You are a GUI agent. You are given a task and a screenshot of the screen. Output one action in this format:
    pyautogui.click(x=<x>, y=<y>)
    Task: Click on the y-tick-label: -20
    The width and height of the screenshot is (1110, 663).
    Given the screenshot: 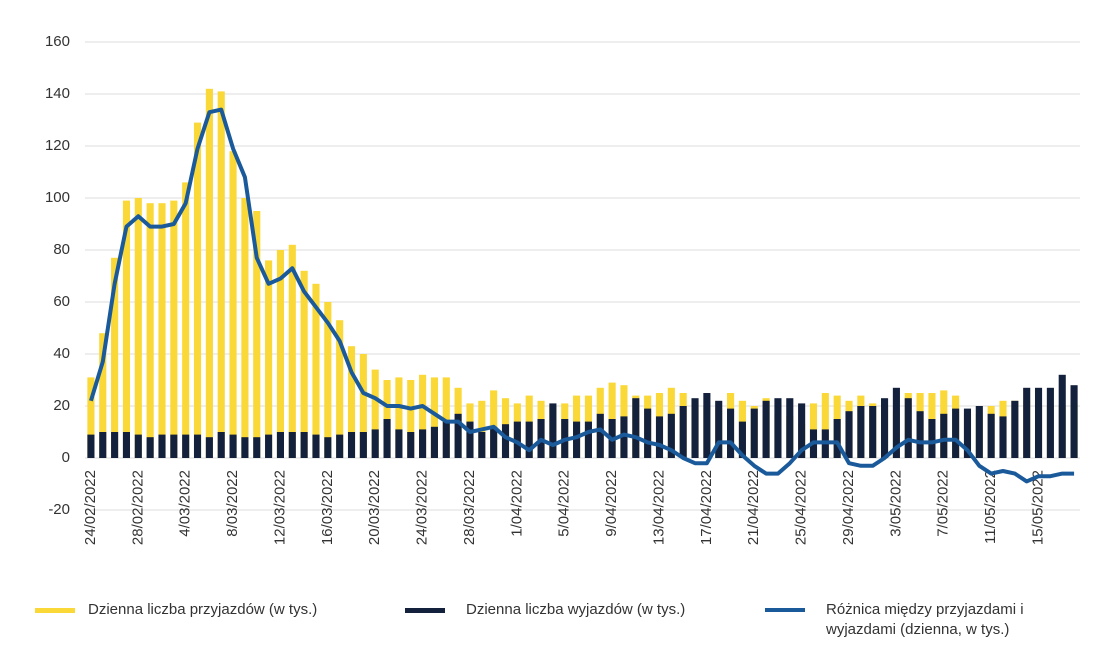 What is the action you would take?
    pyautogui.click(x=59, y=509)
    